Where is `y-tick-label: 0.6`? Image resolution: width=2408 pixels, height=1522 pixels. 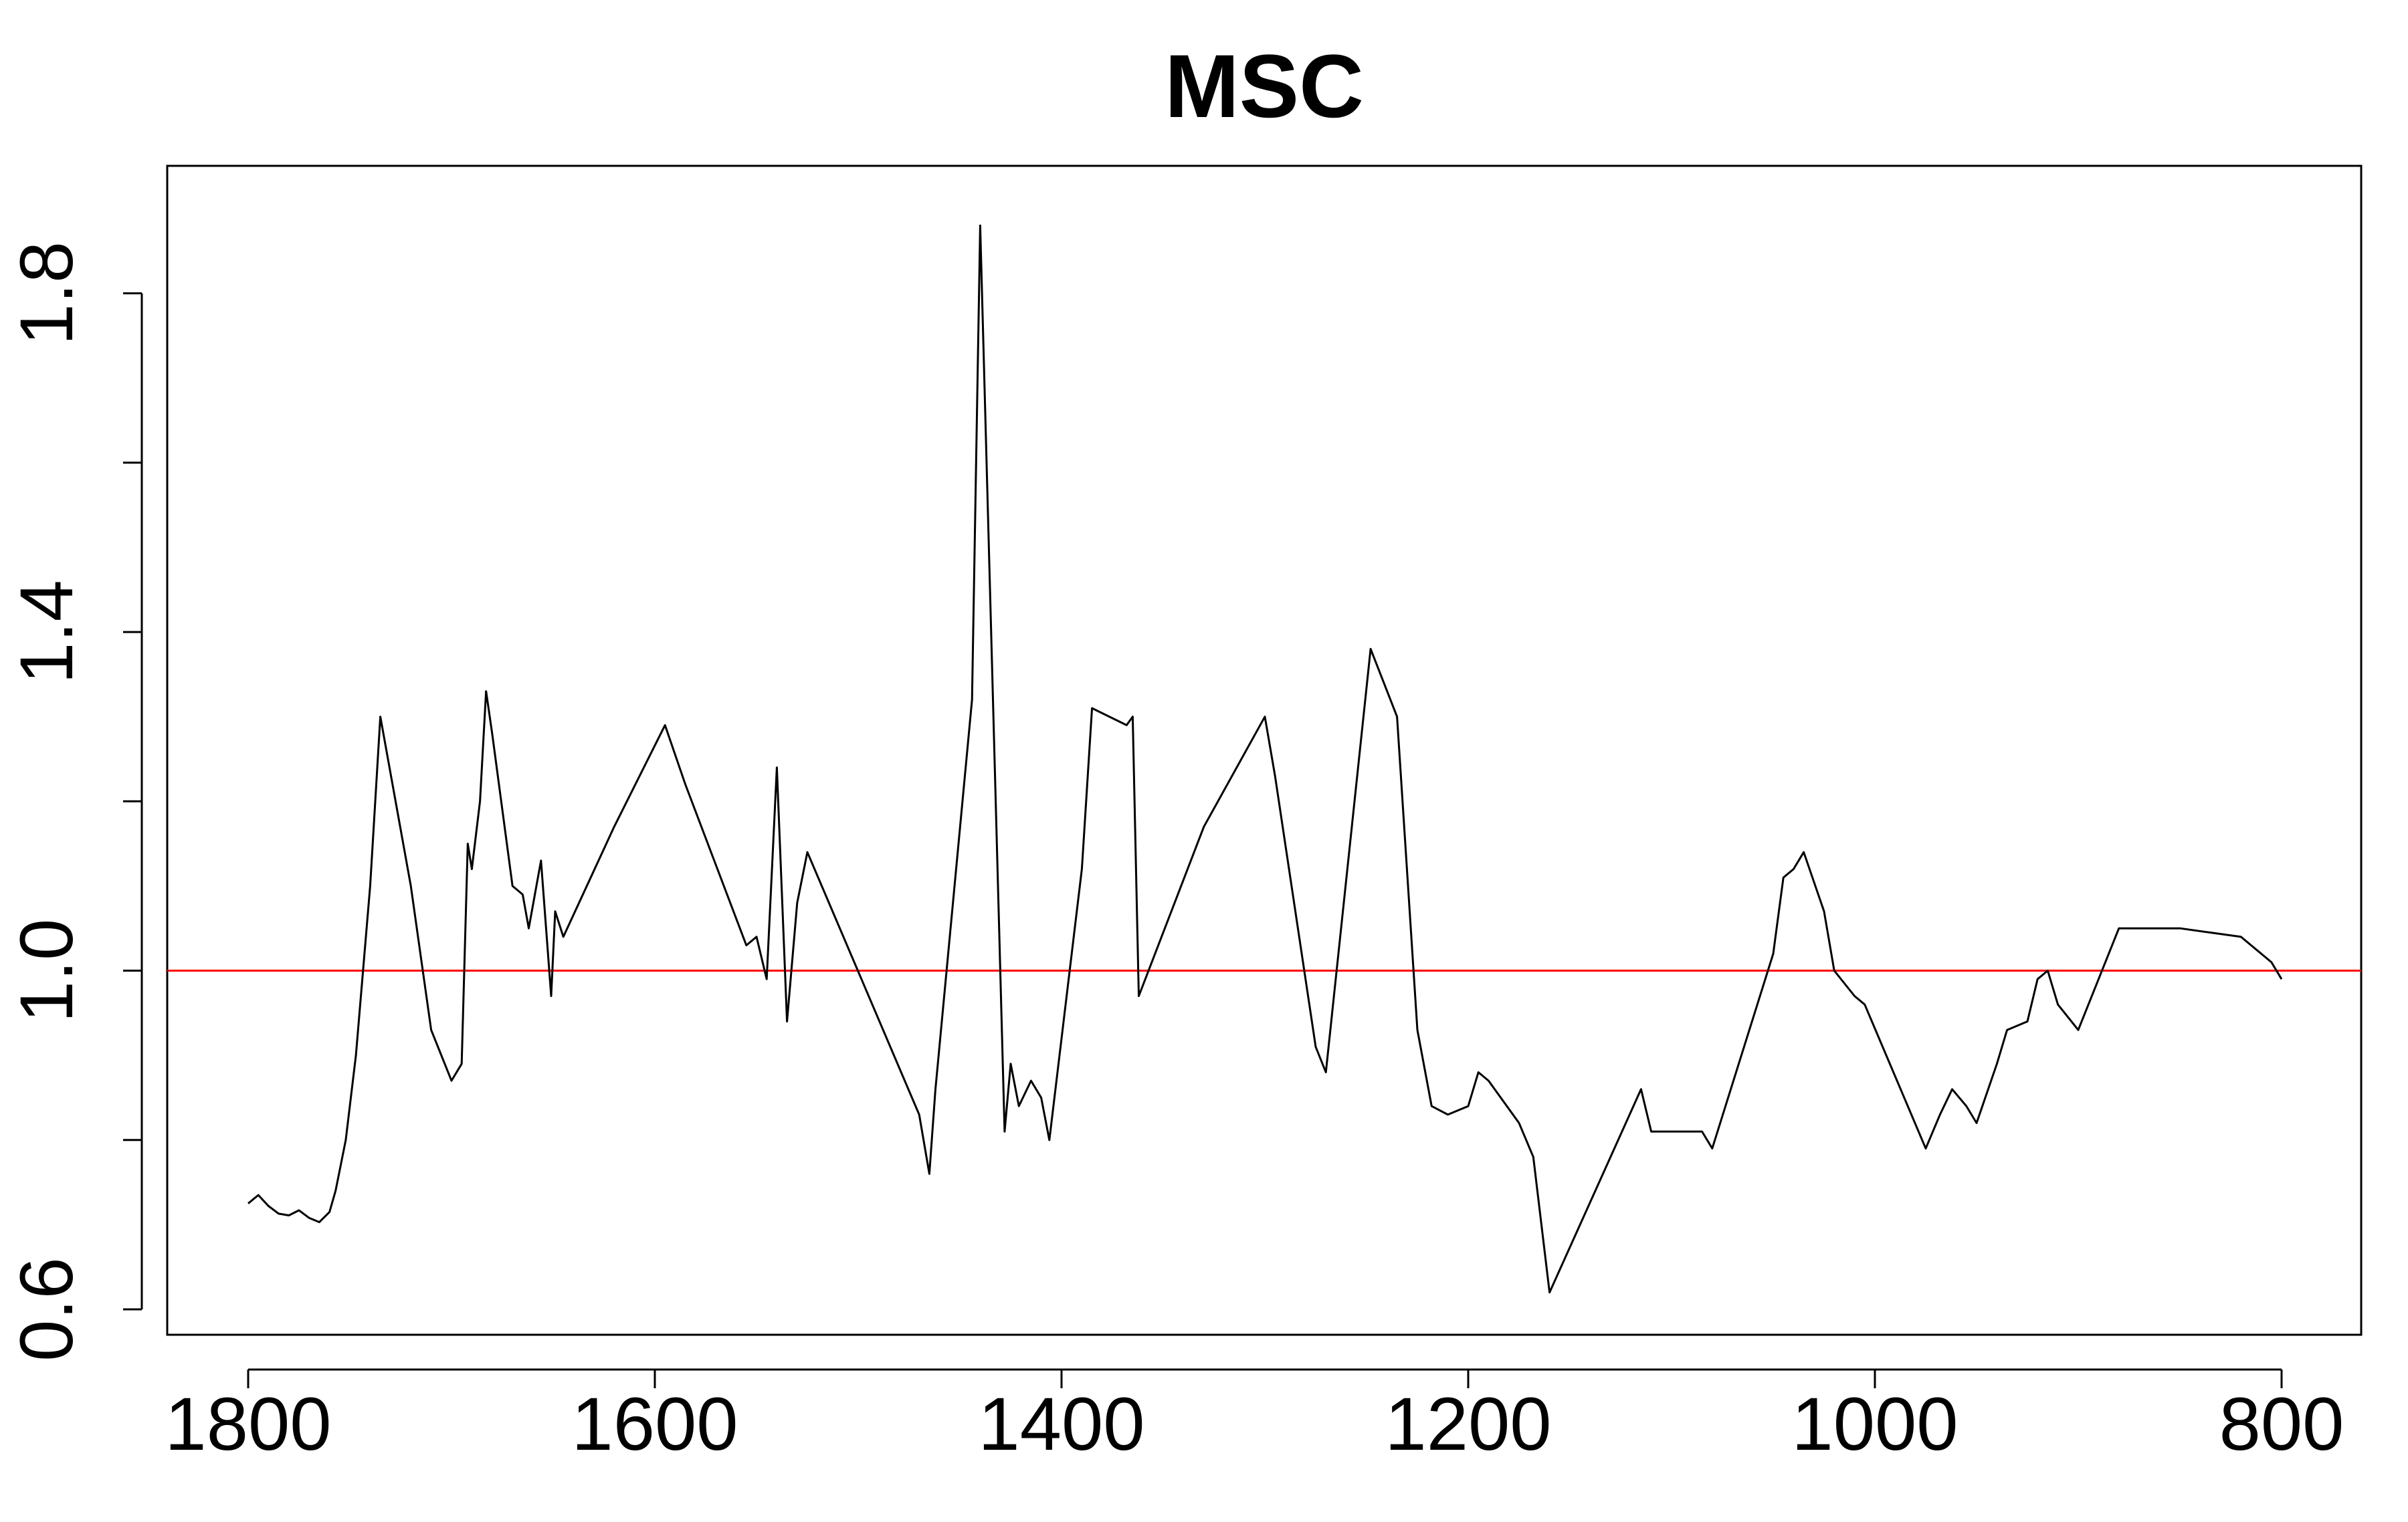
y-tick-label: 0.6 is located at coordinates (46, 1309).